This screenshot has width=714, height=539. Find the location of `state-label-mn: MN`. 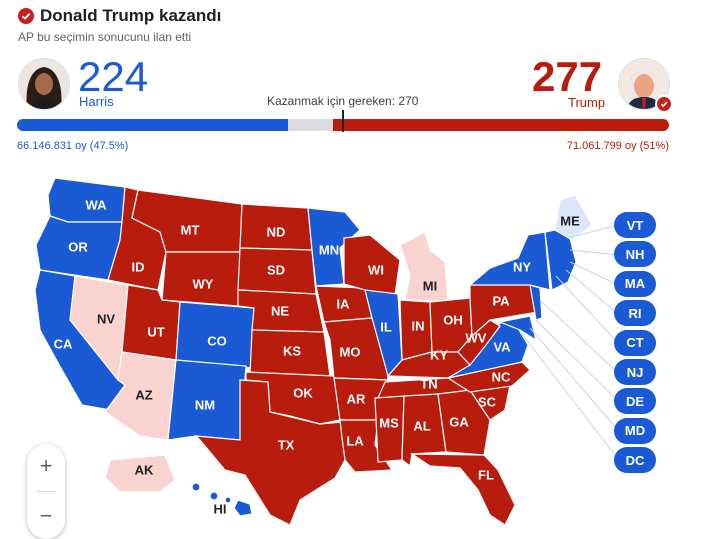

state-label-mn: MN is located at coordinates (329, 249).